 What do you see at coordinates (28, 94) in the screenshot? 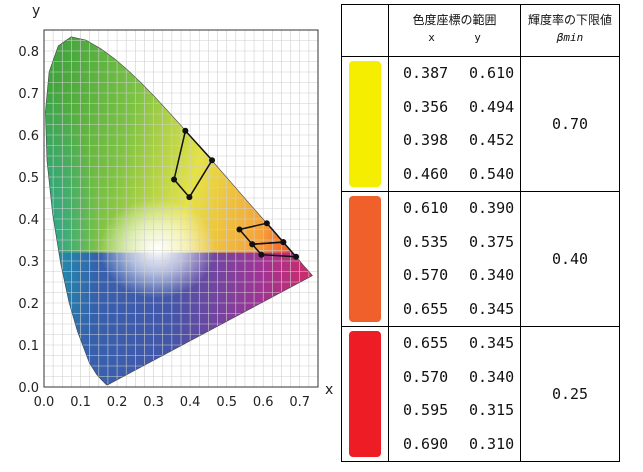
I see `y-tick-label: 0.7` at bounding box center [28, 94].